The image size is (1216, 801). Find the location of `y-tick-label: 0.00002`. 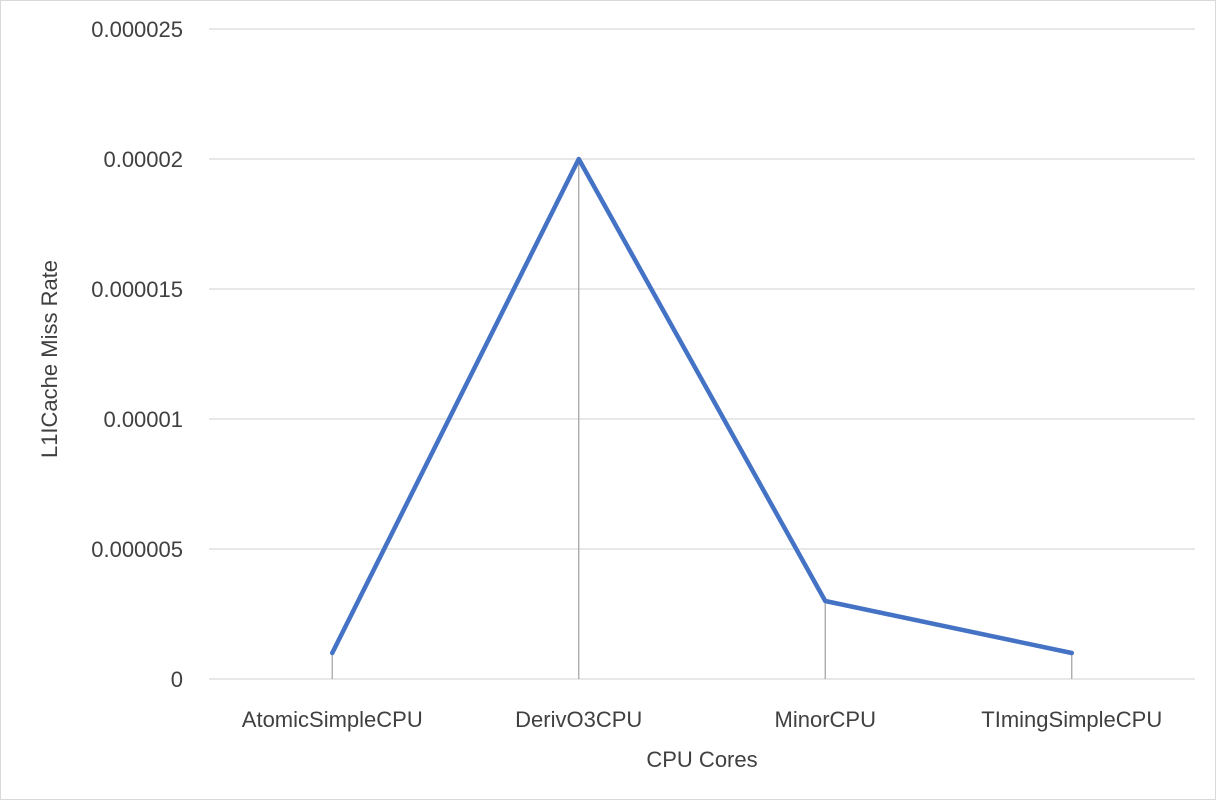

y-tick-label: 0.00002 is located at coordinates (143, 159).